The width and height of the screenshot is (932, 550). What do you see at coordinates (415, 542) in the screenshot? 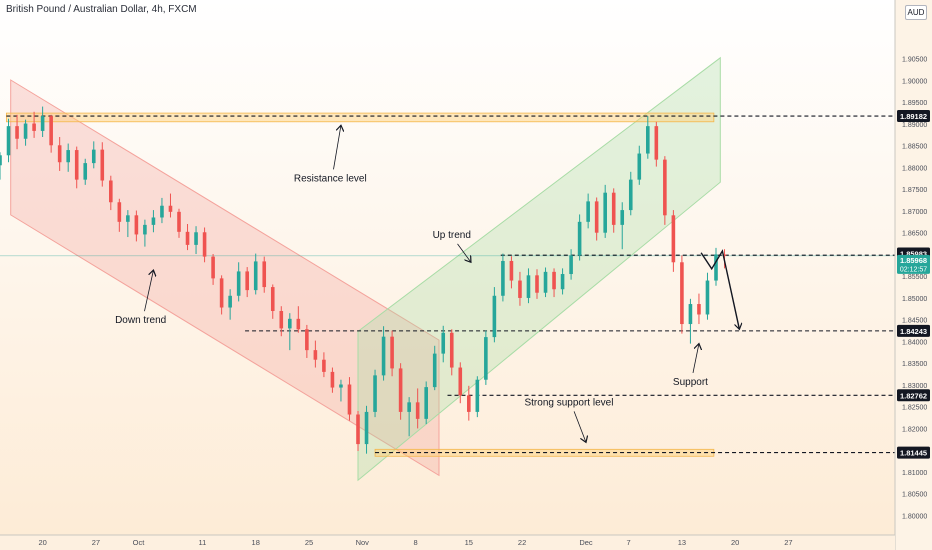
I see `time-axis: 20 27 Oct 11 18 25 Nov 8 15 22 Dec 7 13 20 27` at bounding box center [415, 542].